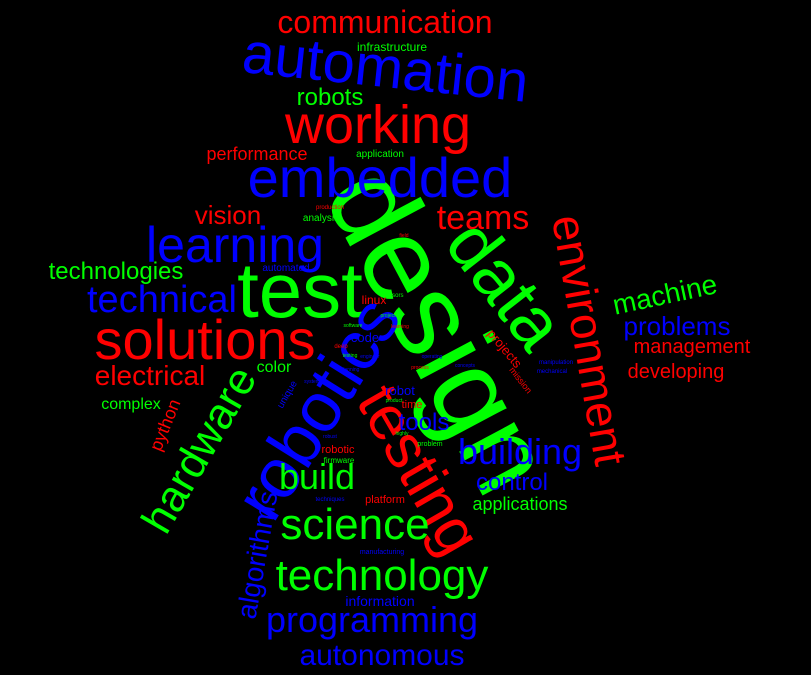 Image resolution: width=811 pixels, height=675 pixels. Describe the element at coordinates (382, 575) in the screenshot. I see `word-cloud-word: technology` at that location.